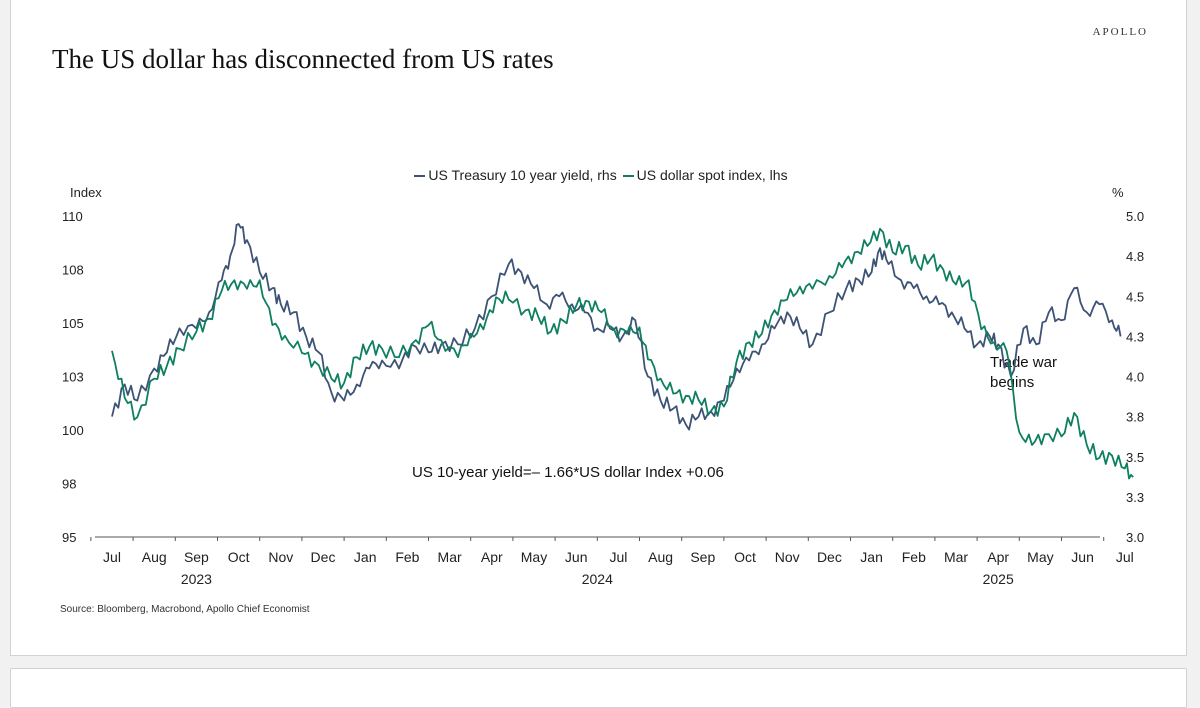  What do you see at coordinates (522, 175) in the screenshot?
I see `legend-label-yield: US Treasury 10 year yield, rhs` at bounding box center [522, 175].